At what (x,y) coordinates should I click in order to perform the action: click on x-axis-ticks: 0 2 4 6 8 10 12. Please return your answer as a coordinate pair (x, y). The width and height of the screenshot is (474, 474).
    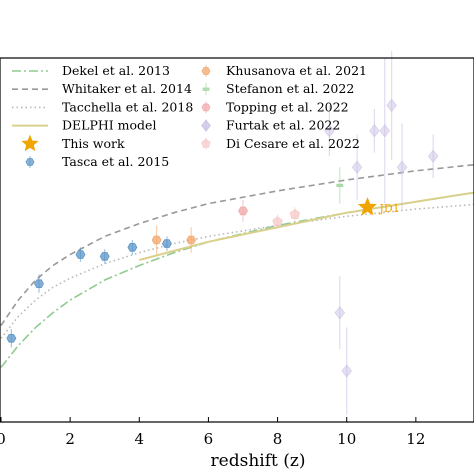
    Looking at the image, I should click on (212, 432).